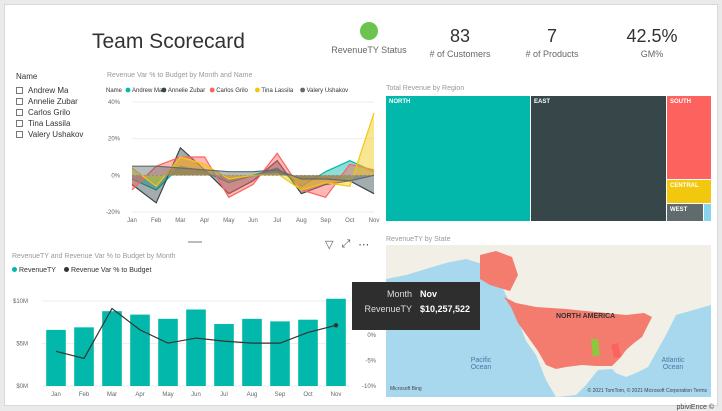 Image resolution: width=722 pixels, height=411 pixels. I want to click on slicer-item: Valery Ushakov, so click(49, 134).